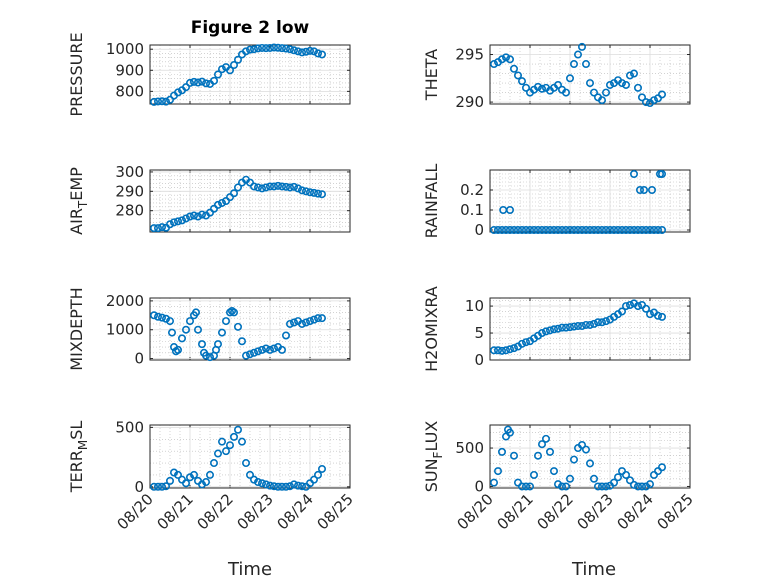  Describe the element at coordinates (209, 329) in the screenshot. I see `subplot-mixdepth: 0 1000 2000 MIXDEPTH` at that location.